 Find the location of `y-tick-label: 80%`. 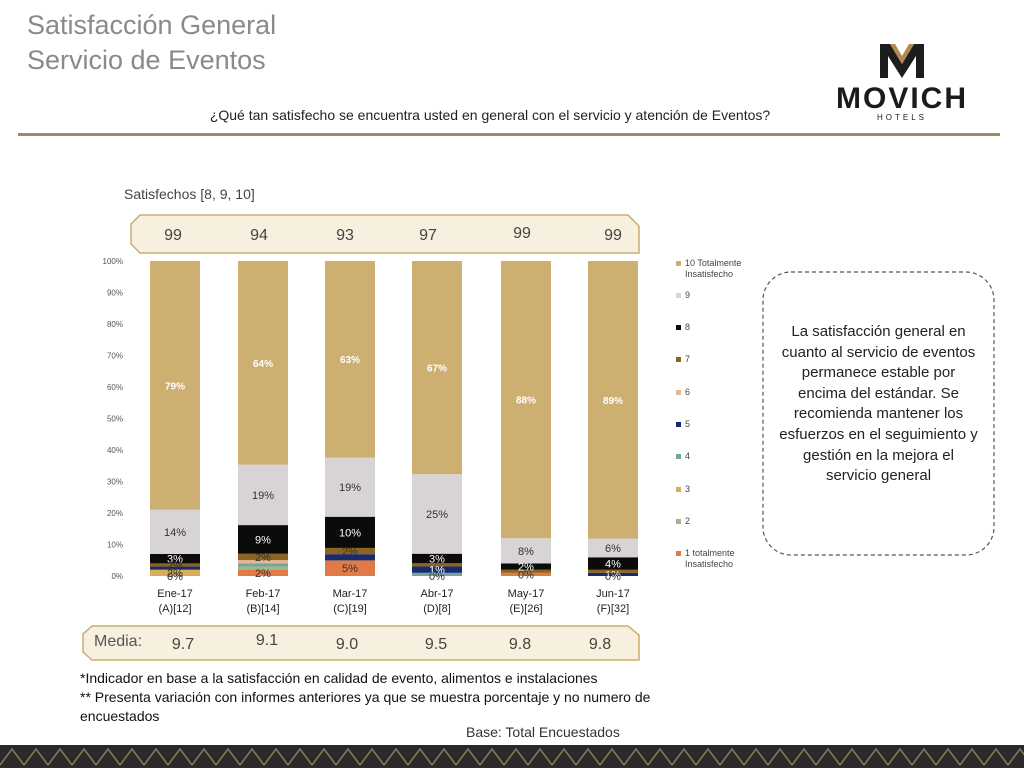

y-tick-label: 80% is located at coordinates (115, 324).